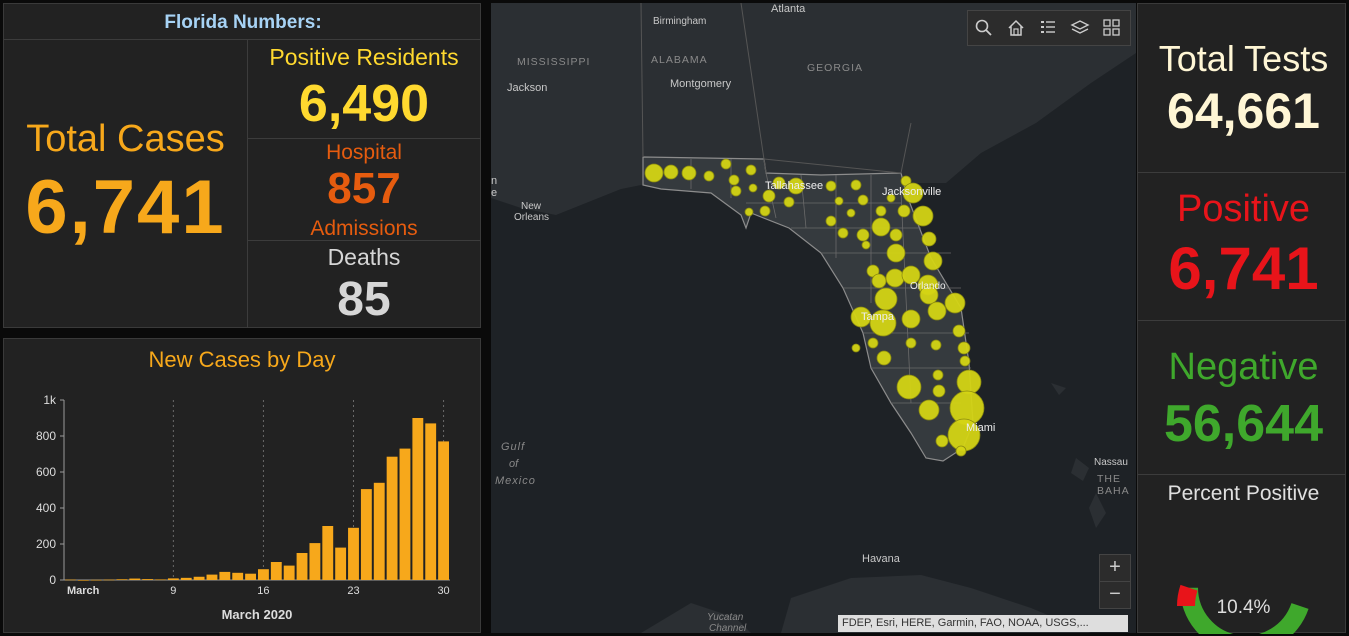  What do you see at coordinates (1080, 28) in the screenshot?
I see `layers-button` at bounding box center [1080, 28].